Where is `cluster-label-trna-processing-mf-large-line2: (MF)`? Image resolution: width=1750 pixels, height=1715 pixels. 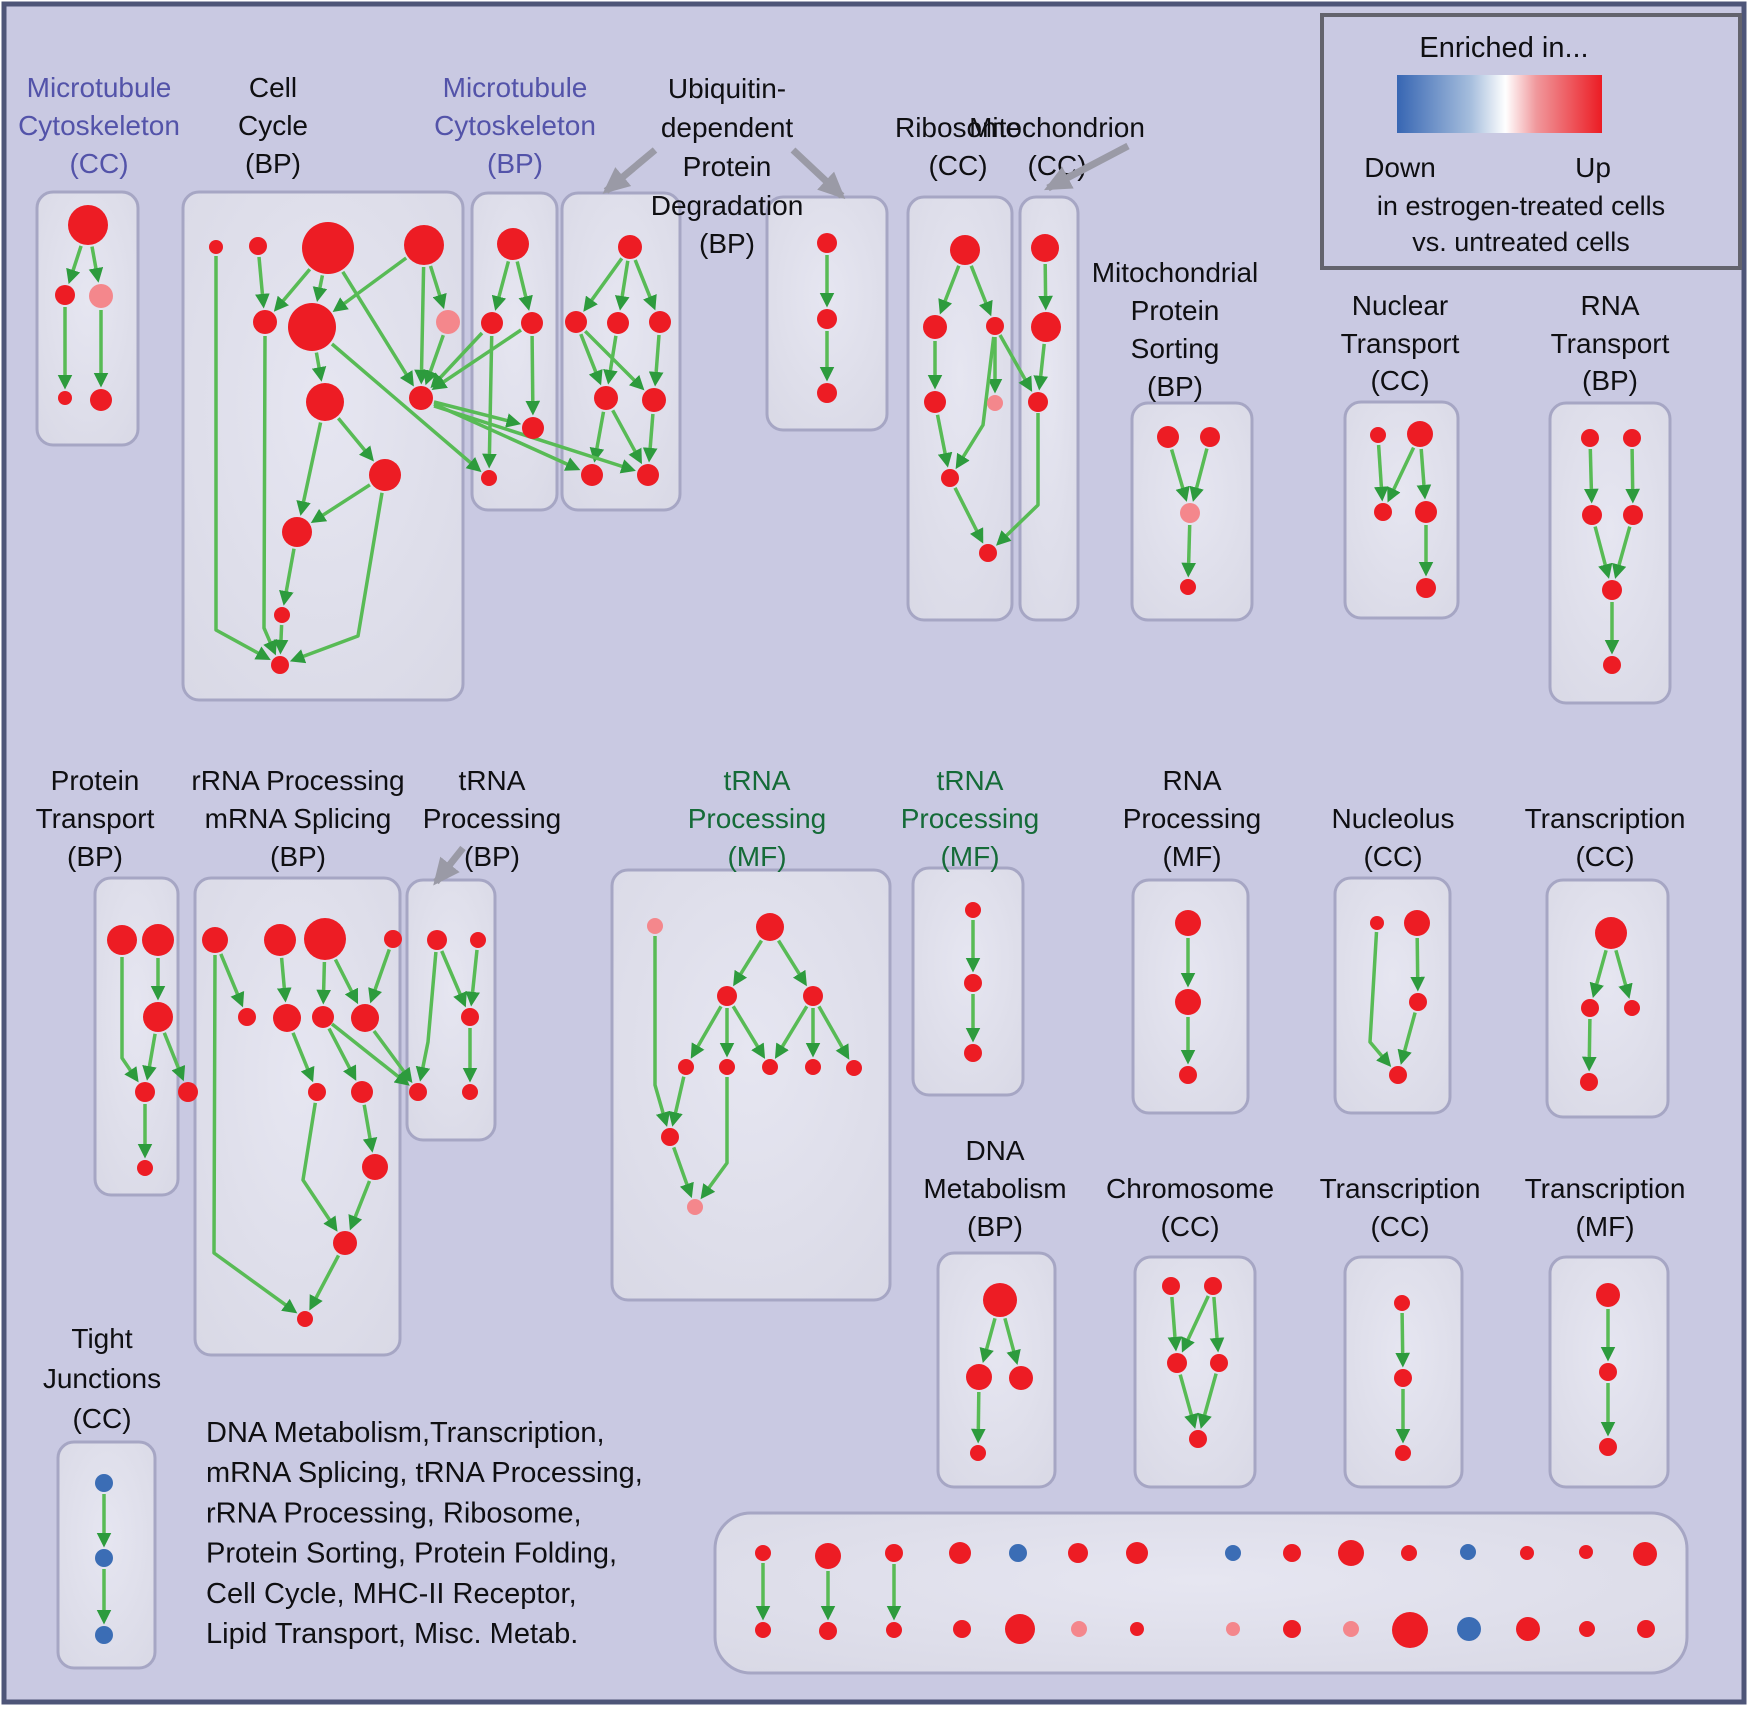 cluster-label-trna-processing-mf-large-line2: (MF) is located at coordinates (756, 856).